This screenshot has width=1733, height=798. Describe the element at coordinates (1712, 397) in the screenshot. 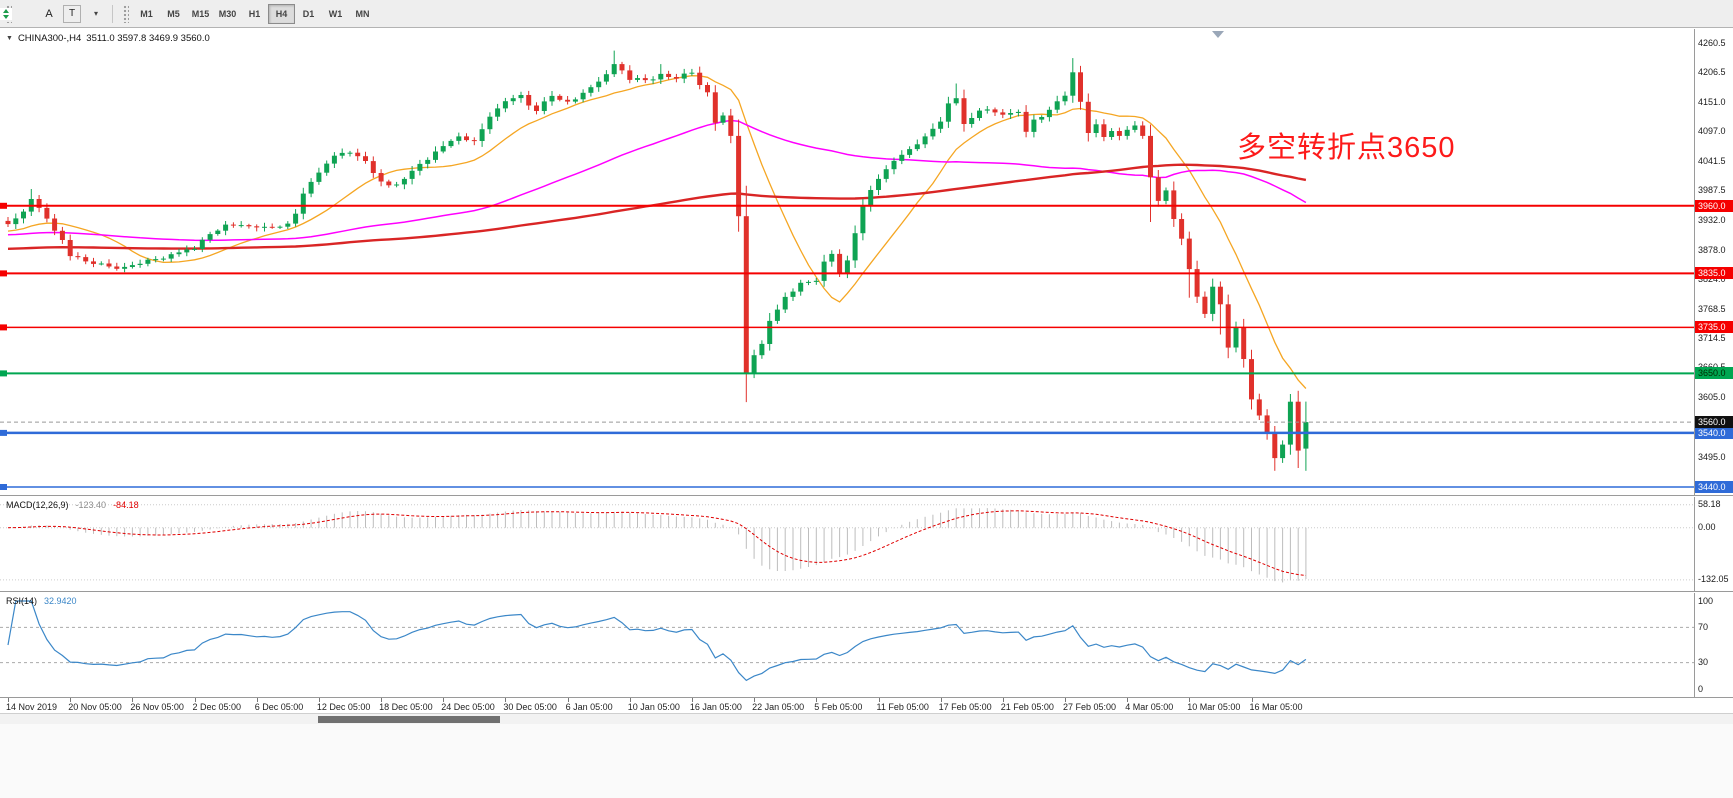

I see `price-tick: 3605.0` at that location.